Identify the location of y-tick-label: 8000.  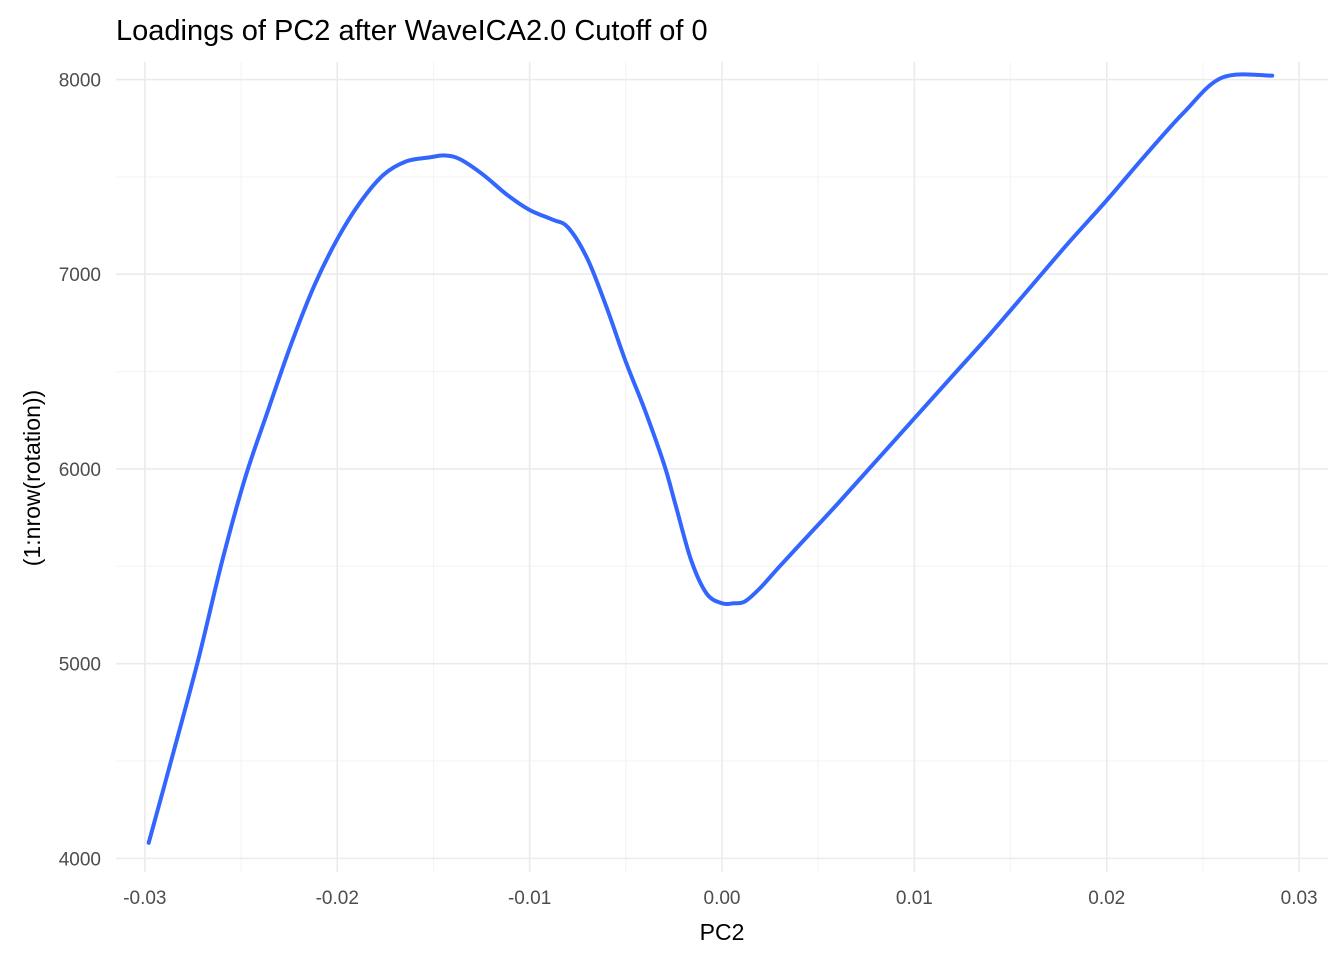
(80, 81).